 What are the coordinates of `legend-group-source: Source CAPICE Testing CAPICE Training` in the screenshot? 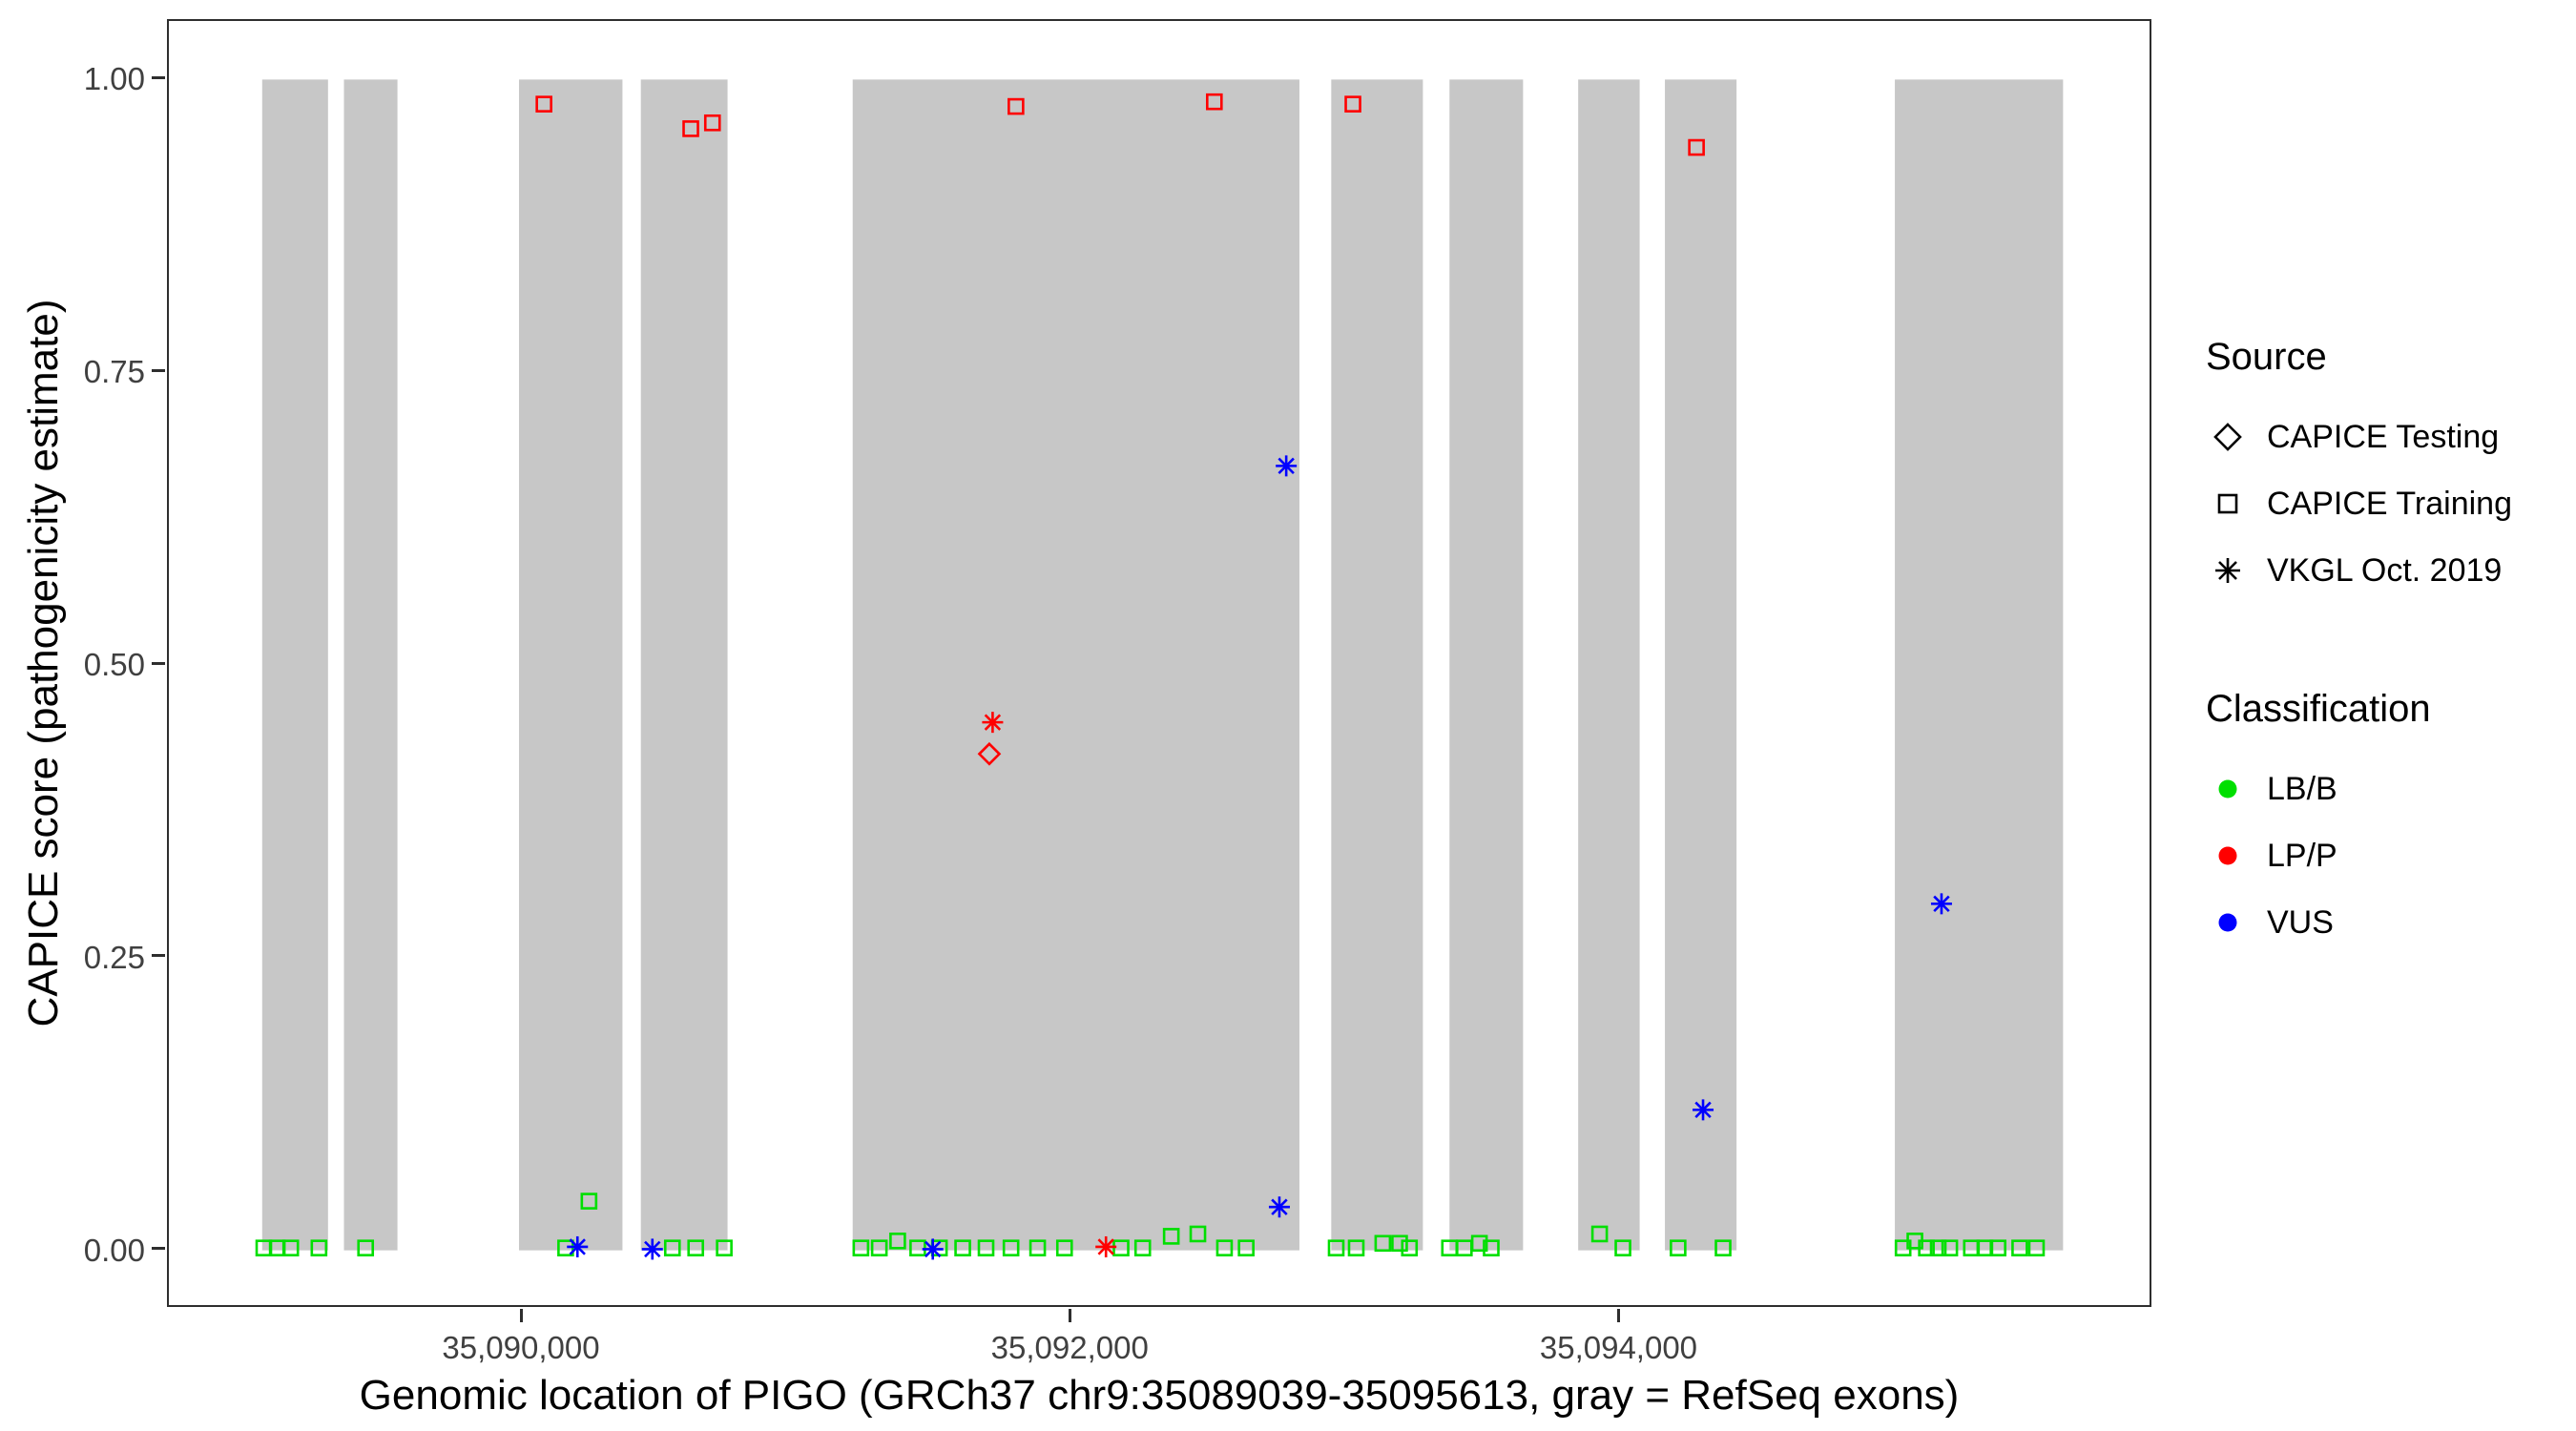 It's located at (2391, 470).